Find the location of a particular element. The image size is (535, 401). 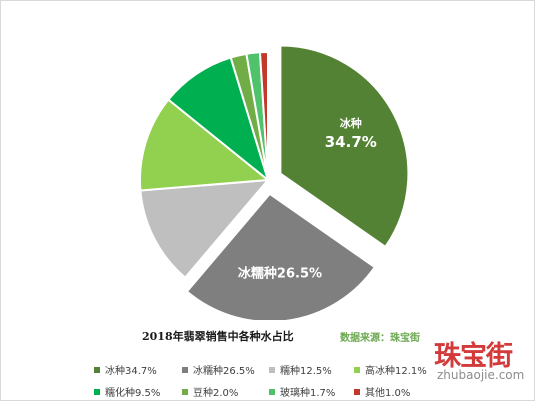

legend-label-1: 冰糯种26.5% is located at coordinates (224, 371).